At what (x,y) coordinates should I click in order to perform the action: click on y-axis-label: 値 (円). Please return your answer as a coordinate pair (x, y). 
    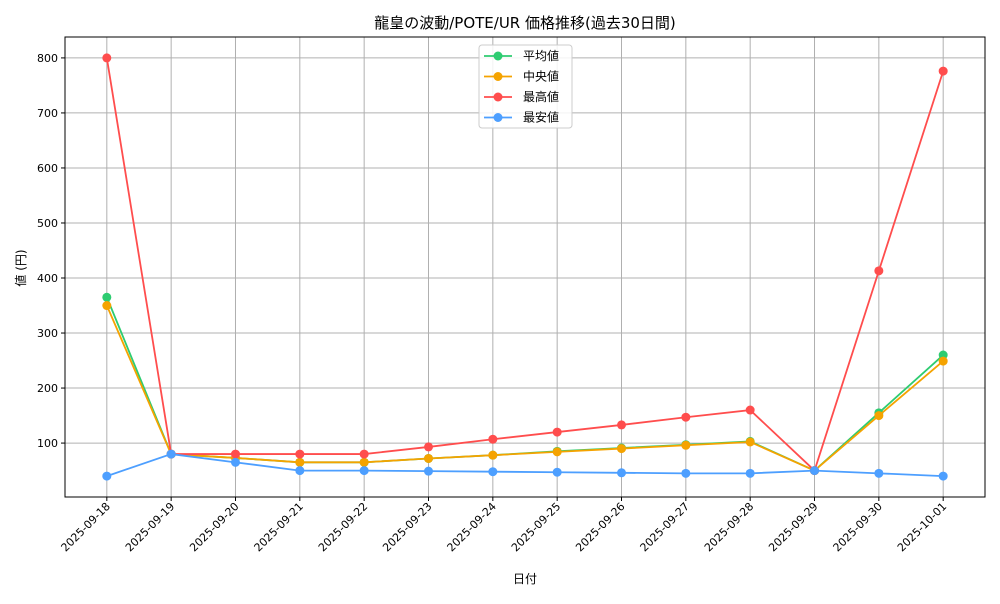
    Looking at the image, I should click on (20, 267).